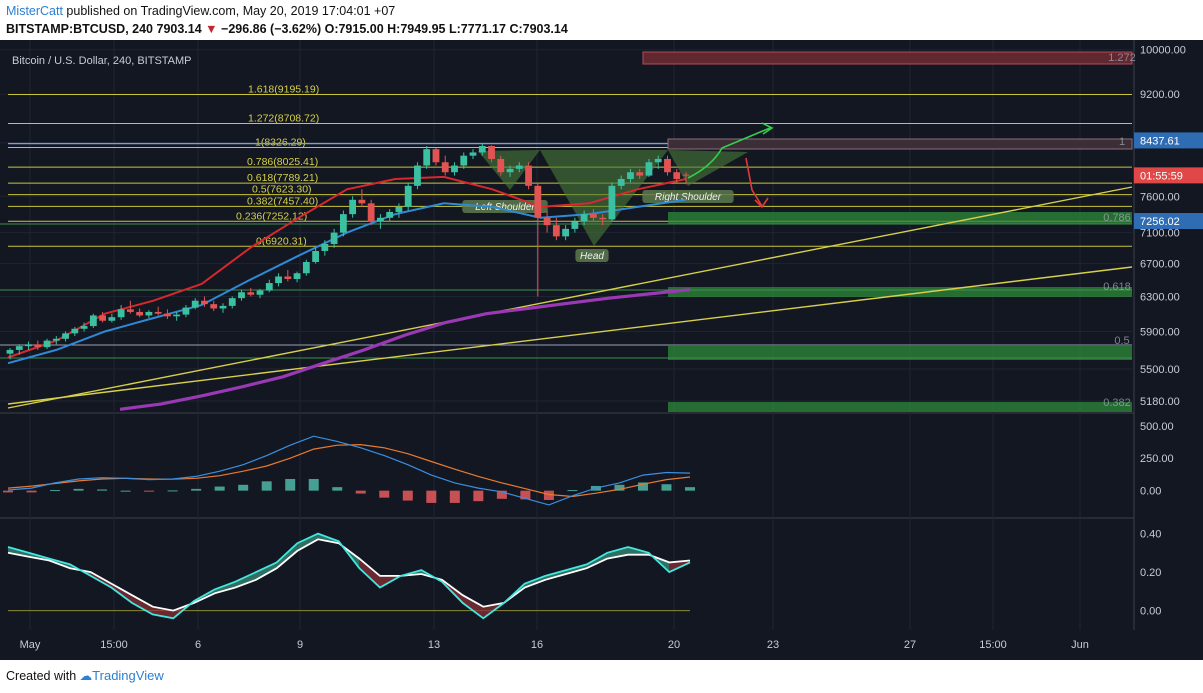 This screenshot has width=1203, height=693. Describe the element at coordinates (281, 241) in the screenshot. I see `fib-label: 0(6920.31)` at that location.